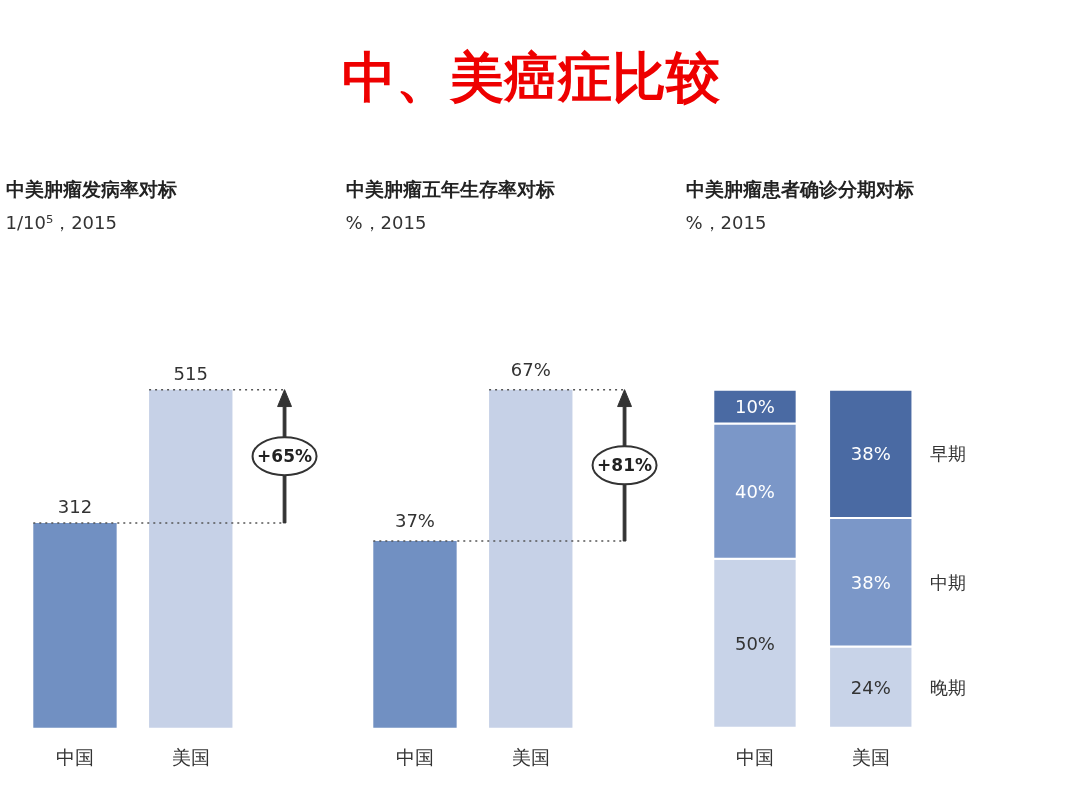  I want to click on data-label: 312, so click(75, 506).